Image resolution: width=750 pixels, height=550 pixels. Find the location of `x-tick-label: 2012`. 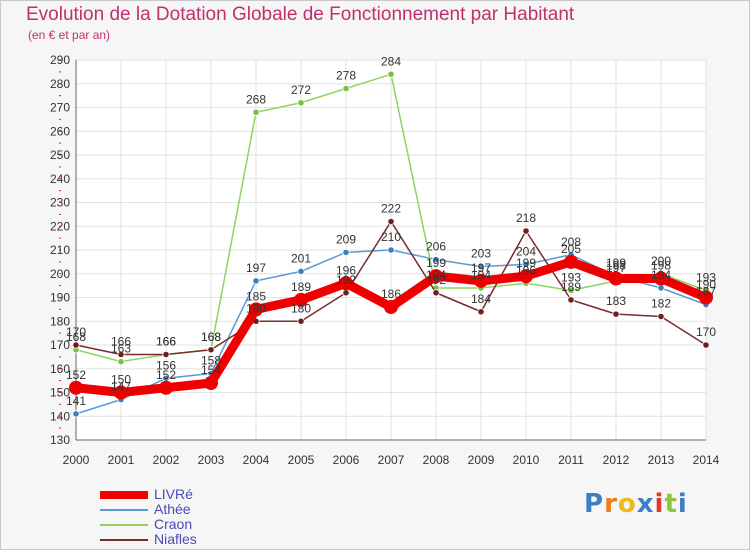

x-tick-label: 2012 is located at coordinates (616, 460).